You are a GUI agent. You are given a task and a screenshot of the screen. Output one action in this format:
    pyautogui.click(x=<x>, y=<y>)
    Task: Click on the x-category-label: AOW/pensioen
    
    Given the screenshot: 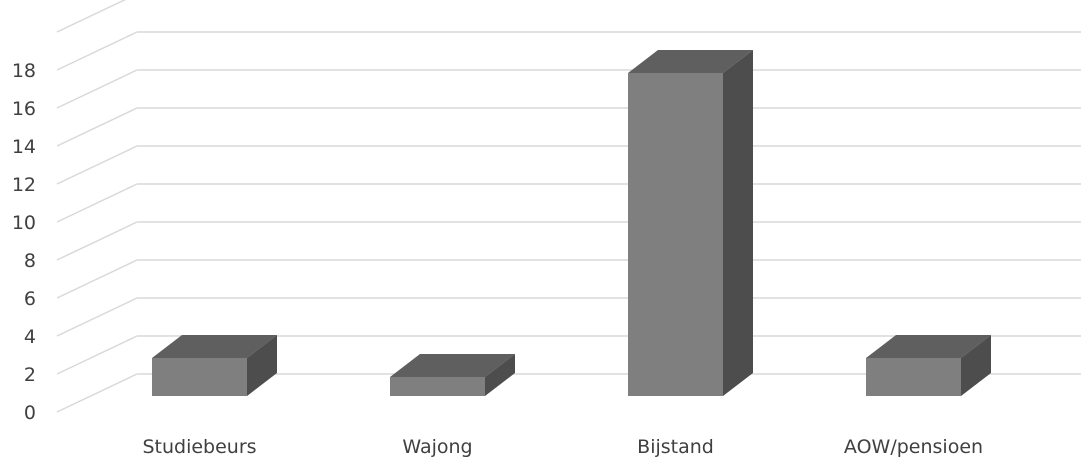 What is the action you would take?
    pyautogui.click(x=913, y=447)
    